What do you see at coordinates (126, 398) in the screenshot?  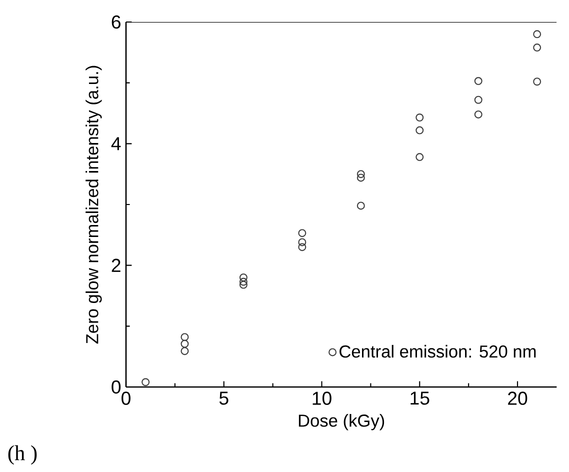 I see `x-tick-label: 0` at bounding box center [126, 398].